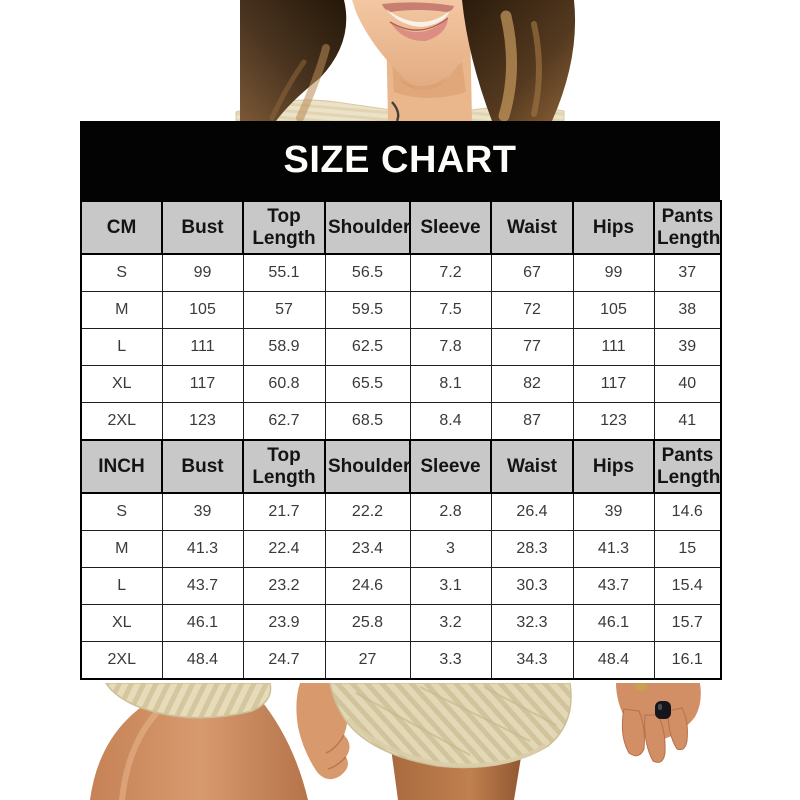 The width and height of the screenshot is (800, 800). I want to click on table-row: L 111 58.9 62.5 7.8 77 111 39, so click(401, 347).